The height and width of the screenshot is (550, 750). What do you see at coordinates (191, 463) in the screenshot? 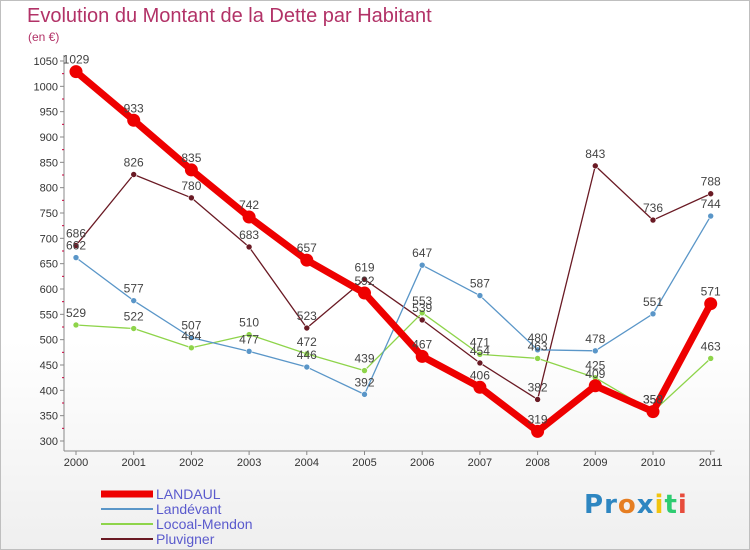
I see `x-tick-label: 2002` at bounding box center [191, 463].